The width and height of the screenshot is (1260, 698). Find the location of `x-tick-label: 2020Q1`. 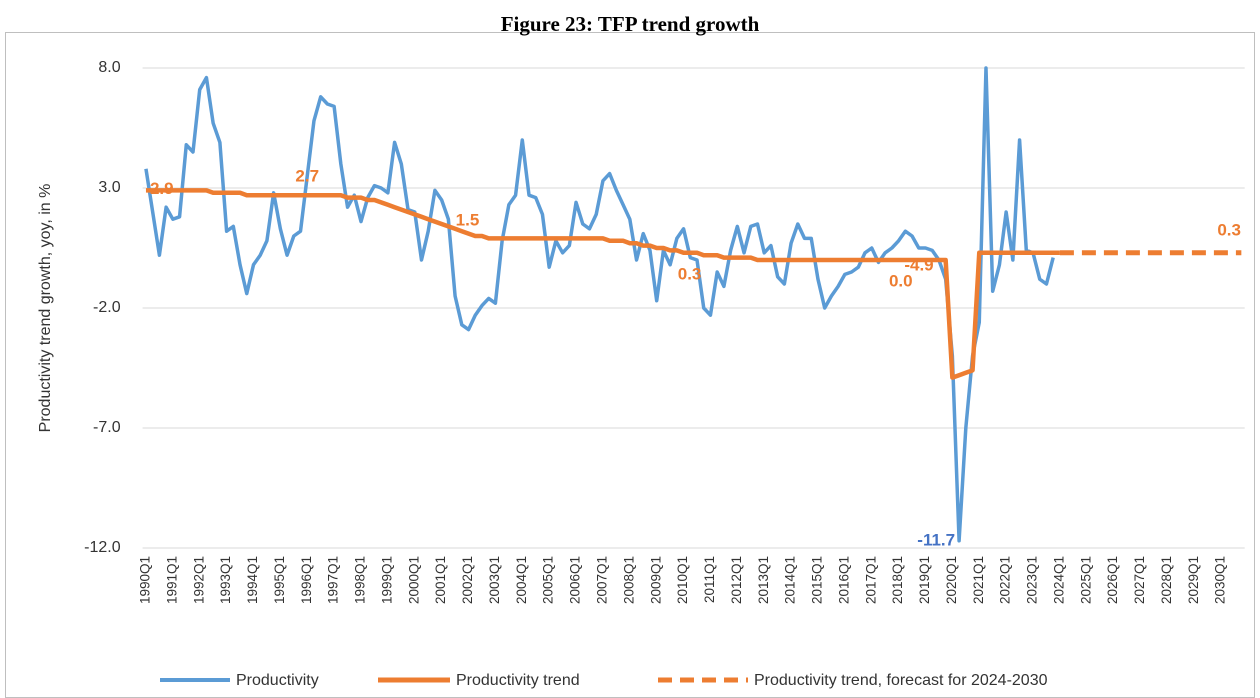

x-tick-label: 2020Q1 is located at coordinates (951, 580).